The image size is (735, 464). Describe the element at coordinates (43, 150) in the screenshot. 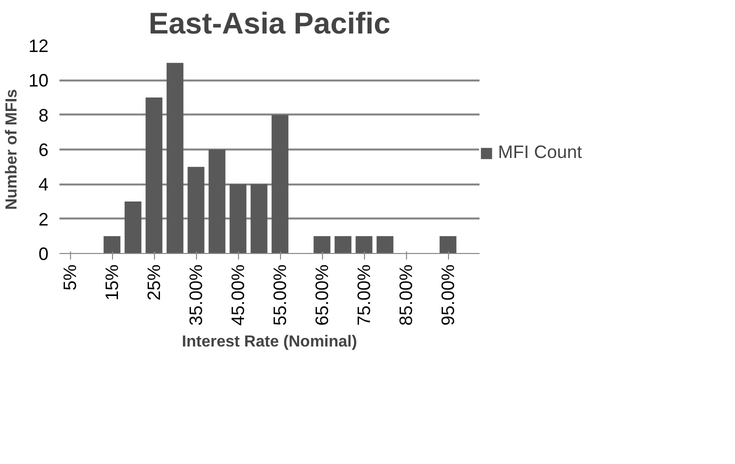

I see `y-tick-label: 6` at that location.